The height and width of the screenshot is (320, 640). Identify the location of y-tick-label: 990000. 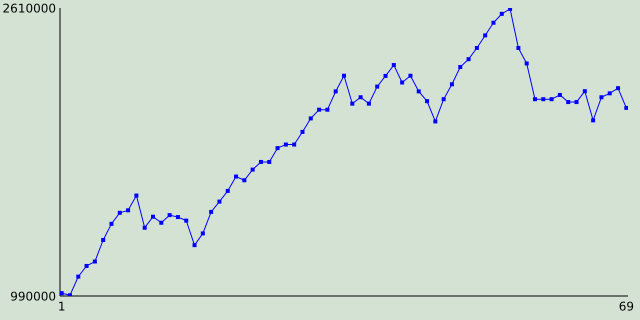
(33, 296).